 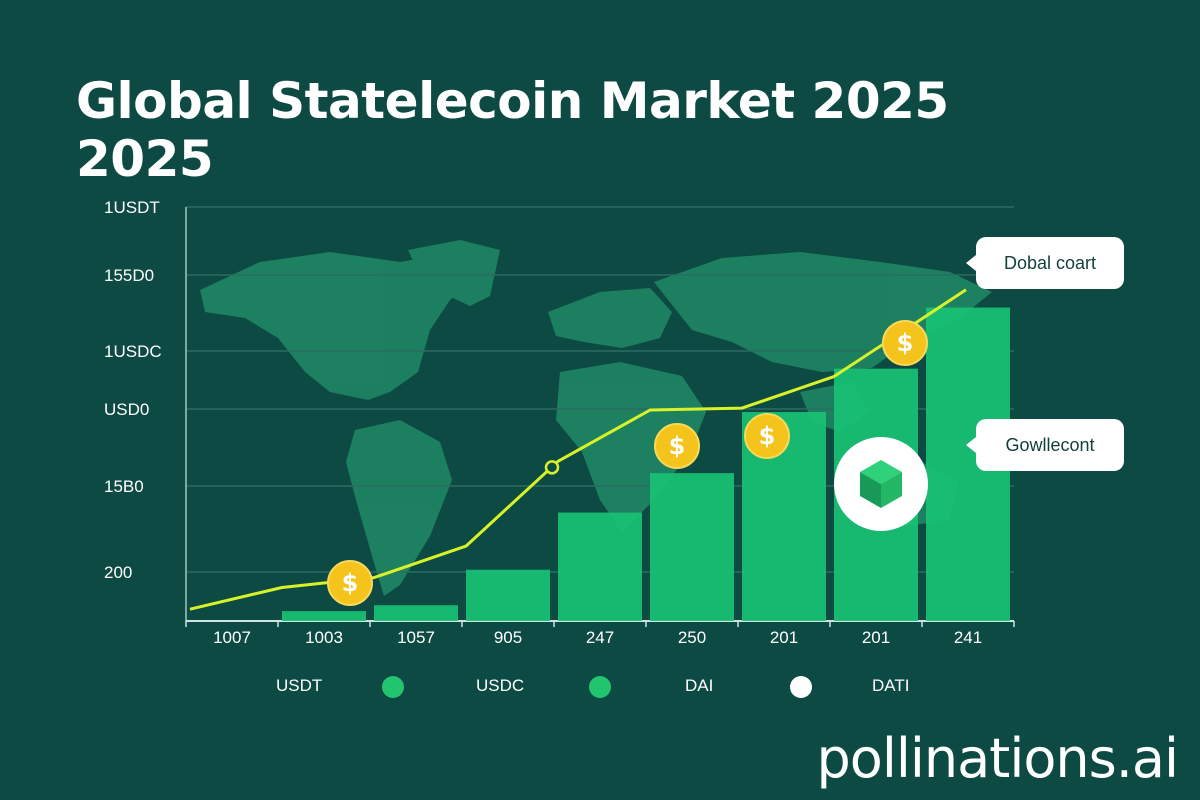 What do you see at coordinates (600, 637) in the screenshot?
I see `x-tick-label: 247` at bounding box center [600, 637].